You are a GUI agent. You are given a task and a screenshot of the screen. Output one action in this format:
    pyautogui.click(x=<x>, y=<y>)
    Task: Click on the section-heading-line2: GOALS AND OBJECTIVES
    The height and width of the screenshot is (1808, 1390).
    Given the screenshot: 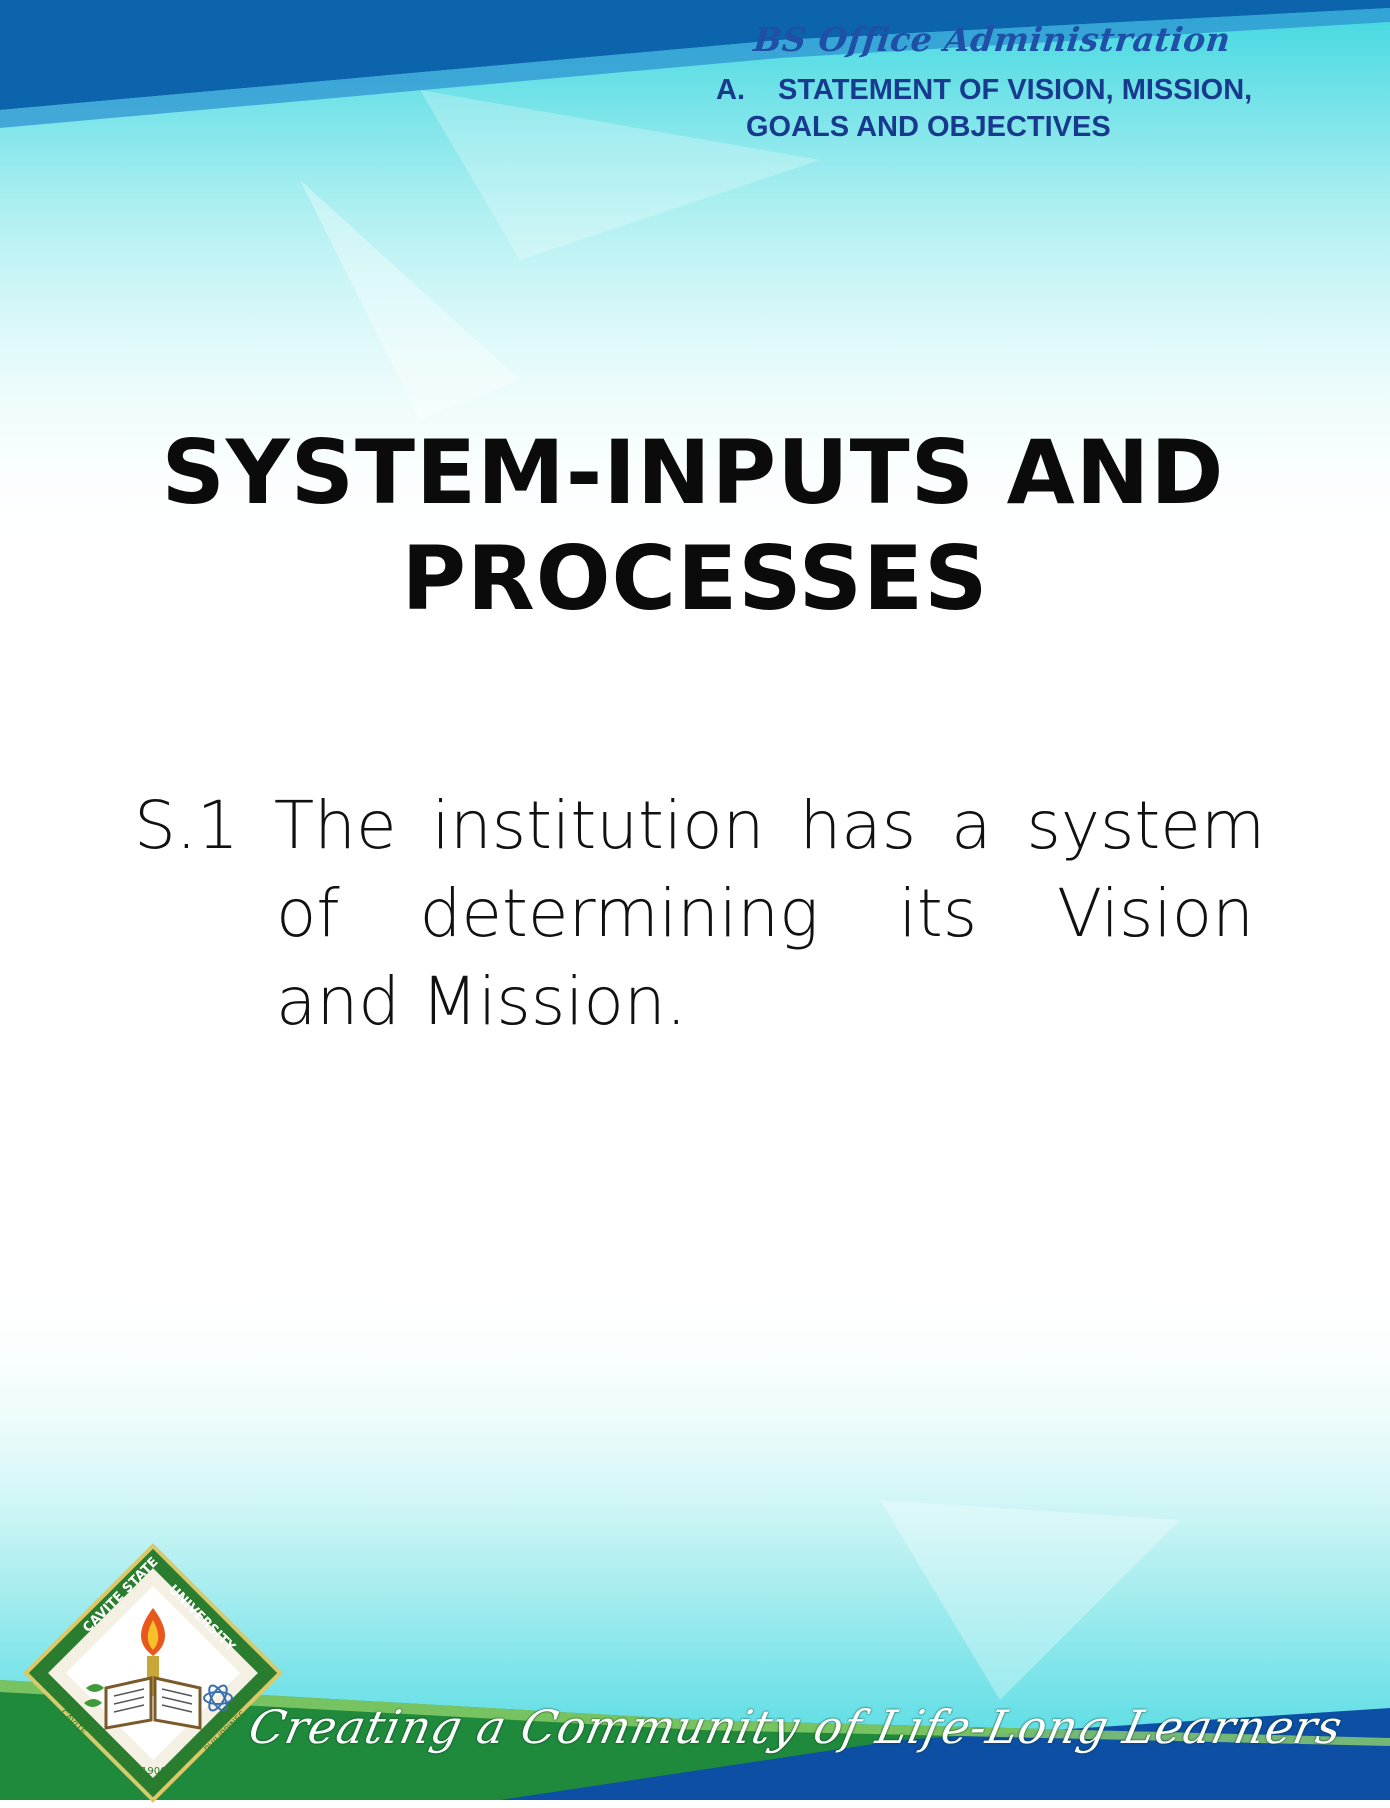 What is the action you would take?
    pyautogui.click(x=928, y=127)
    